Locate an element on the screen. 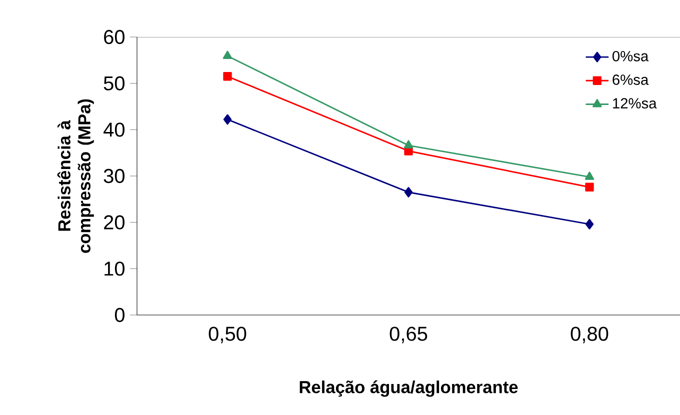 The width and height of the screenshot is (680, 415). y-tick-label: 20 is located at coordinates (114, 222).